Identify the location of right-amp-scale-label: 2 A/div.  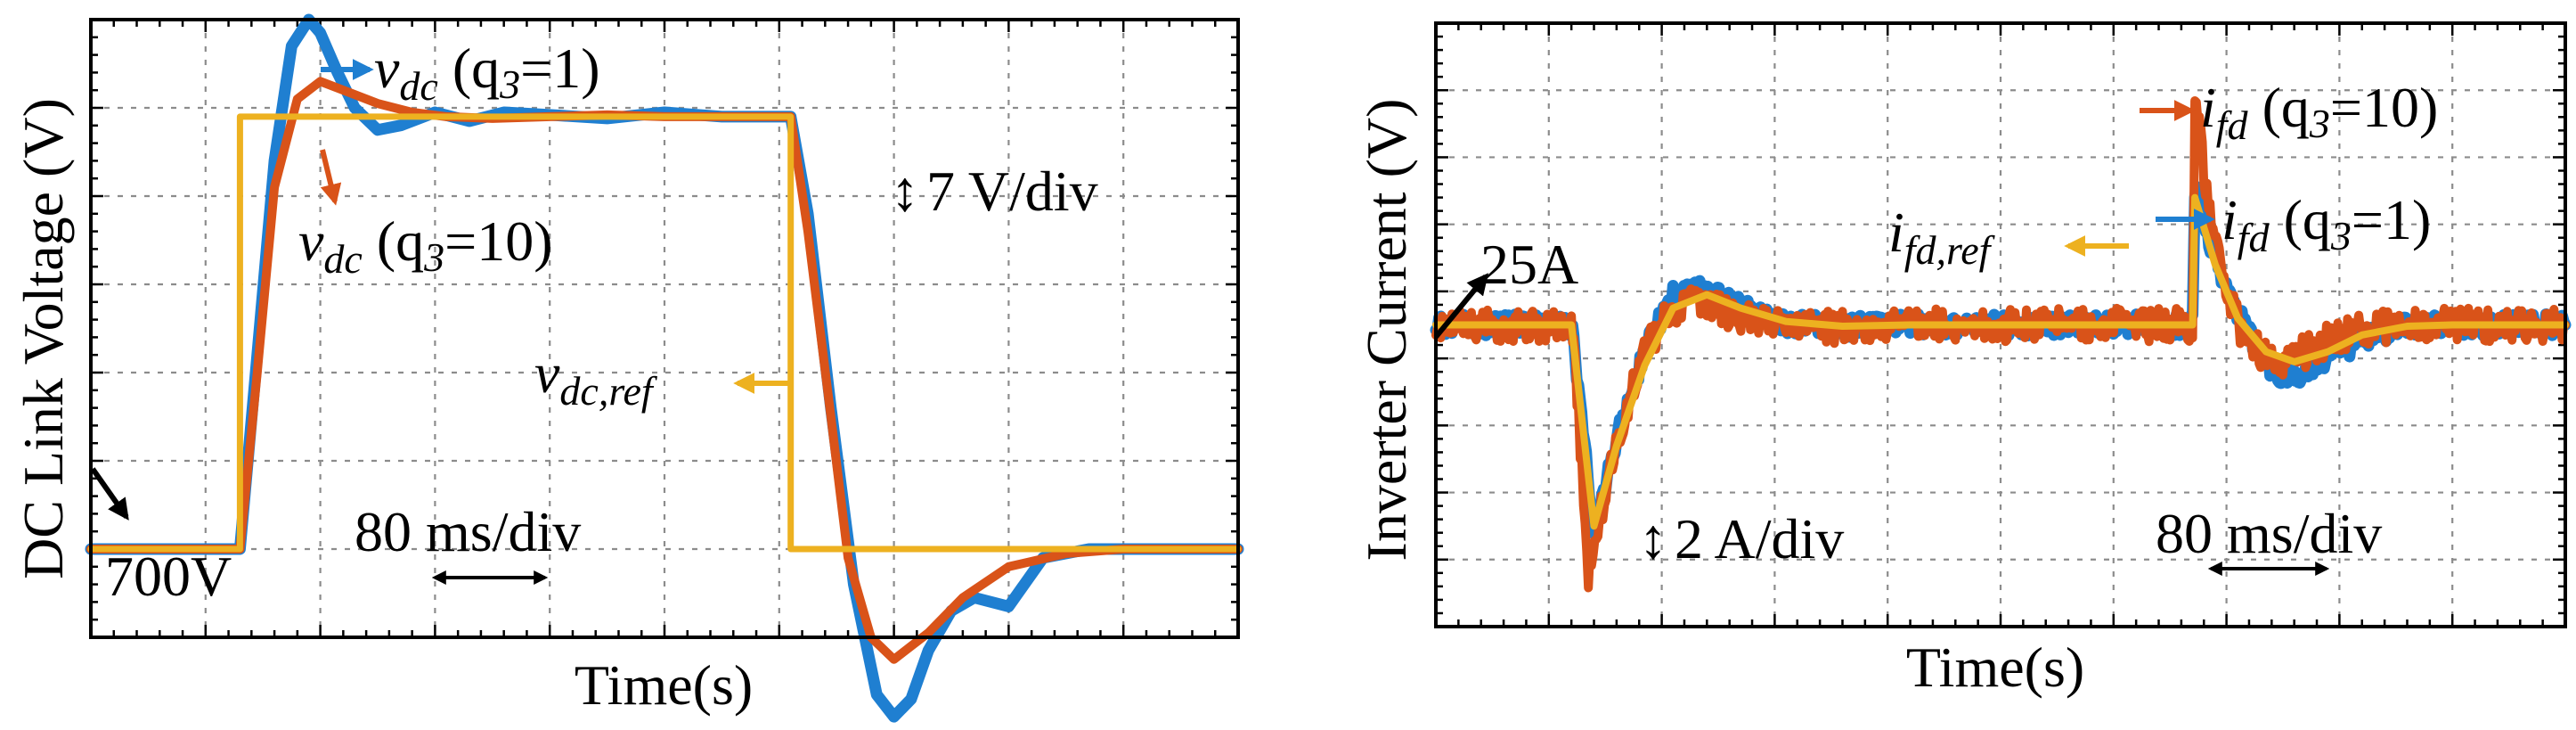
(1760, 539).